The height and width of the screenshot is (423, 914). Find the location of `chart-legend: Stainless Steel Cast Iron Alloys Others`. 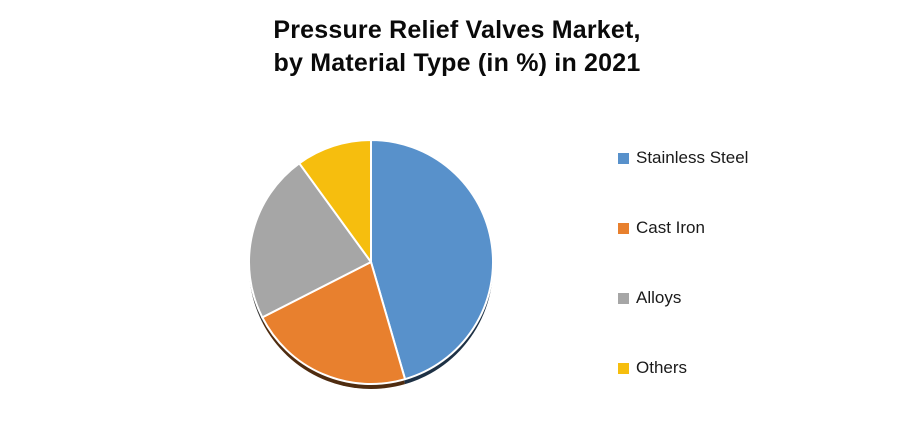

chart-legend: Stainless Steel Cast Iron Alloys Others is located at coordinates (683, 263).